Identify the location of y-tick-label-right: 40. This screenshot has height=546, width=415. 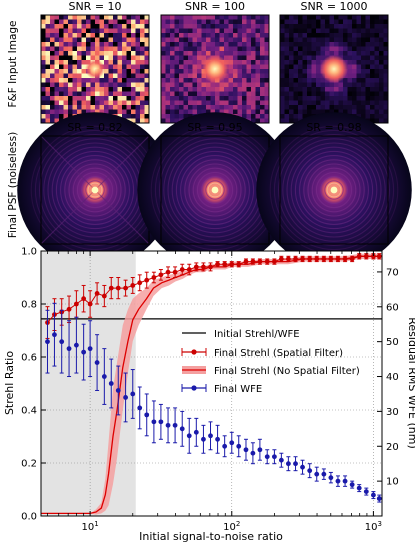
(392, 377).